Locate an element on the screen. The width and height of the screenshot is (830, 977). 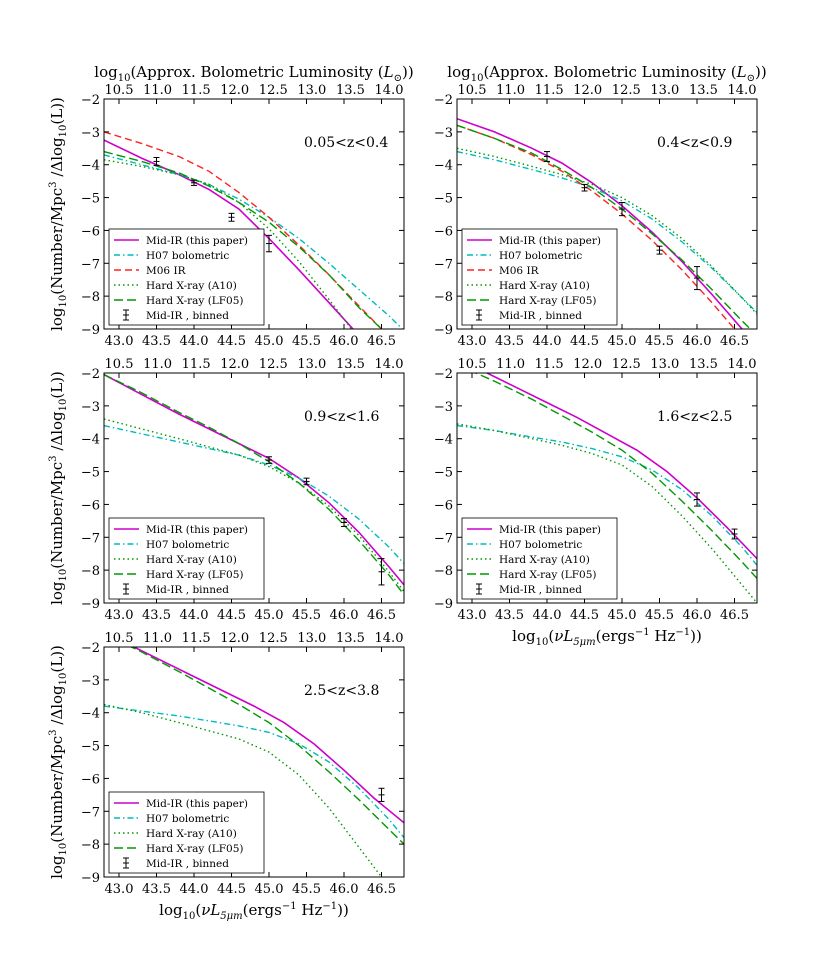
y-tick-label: −6 is located at coordinates (443, 231).